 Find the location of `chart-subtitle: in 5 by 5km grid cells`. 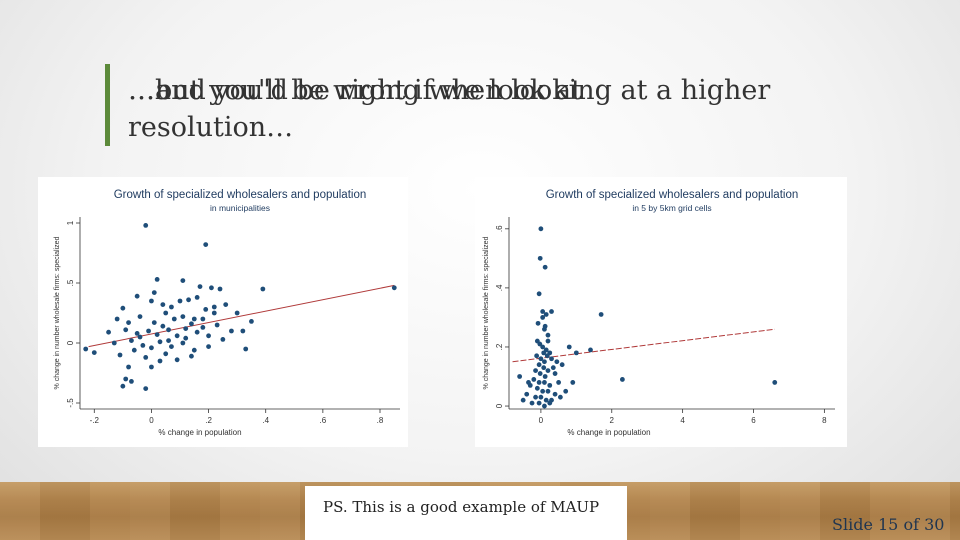

chart-subtitle: in 5 by 5km grid cells is located at coordinates (671, 208).